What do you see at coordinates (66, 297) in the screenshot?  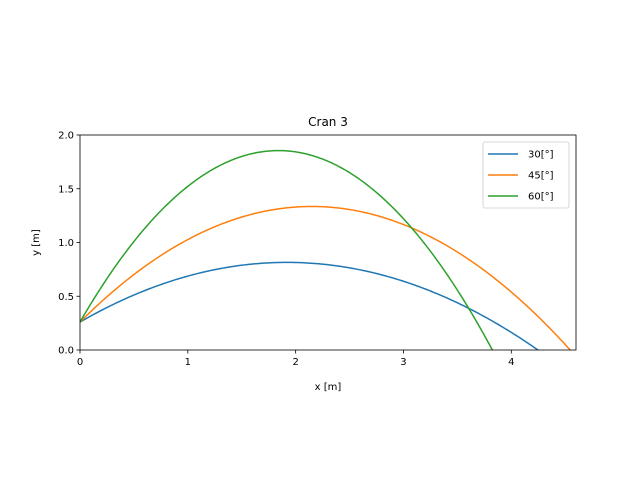 I see `y-tick-label: 0.5` at bounding box center [66, 297].